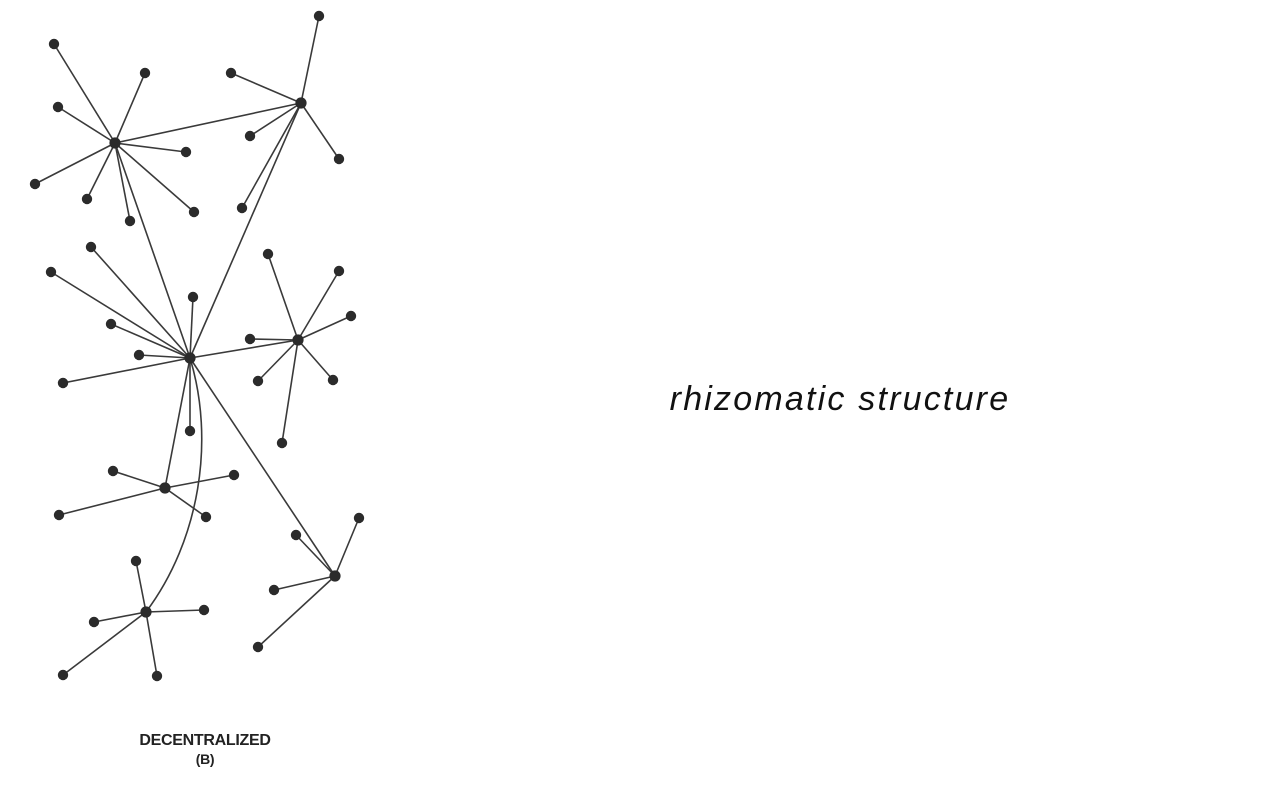 This screenshot has width=1280, height=800. What do you see at coordinates (840, 399) in the screenshot?
I see `slide-heading: rhizomatic structure` at bounding box center [840, 399].